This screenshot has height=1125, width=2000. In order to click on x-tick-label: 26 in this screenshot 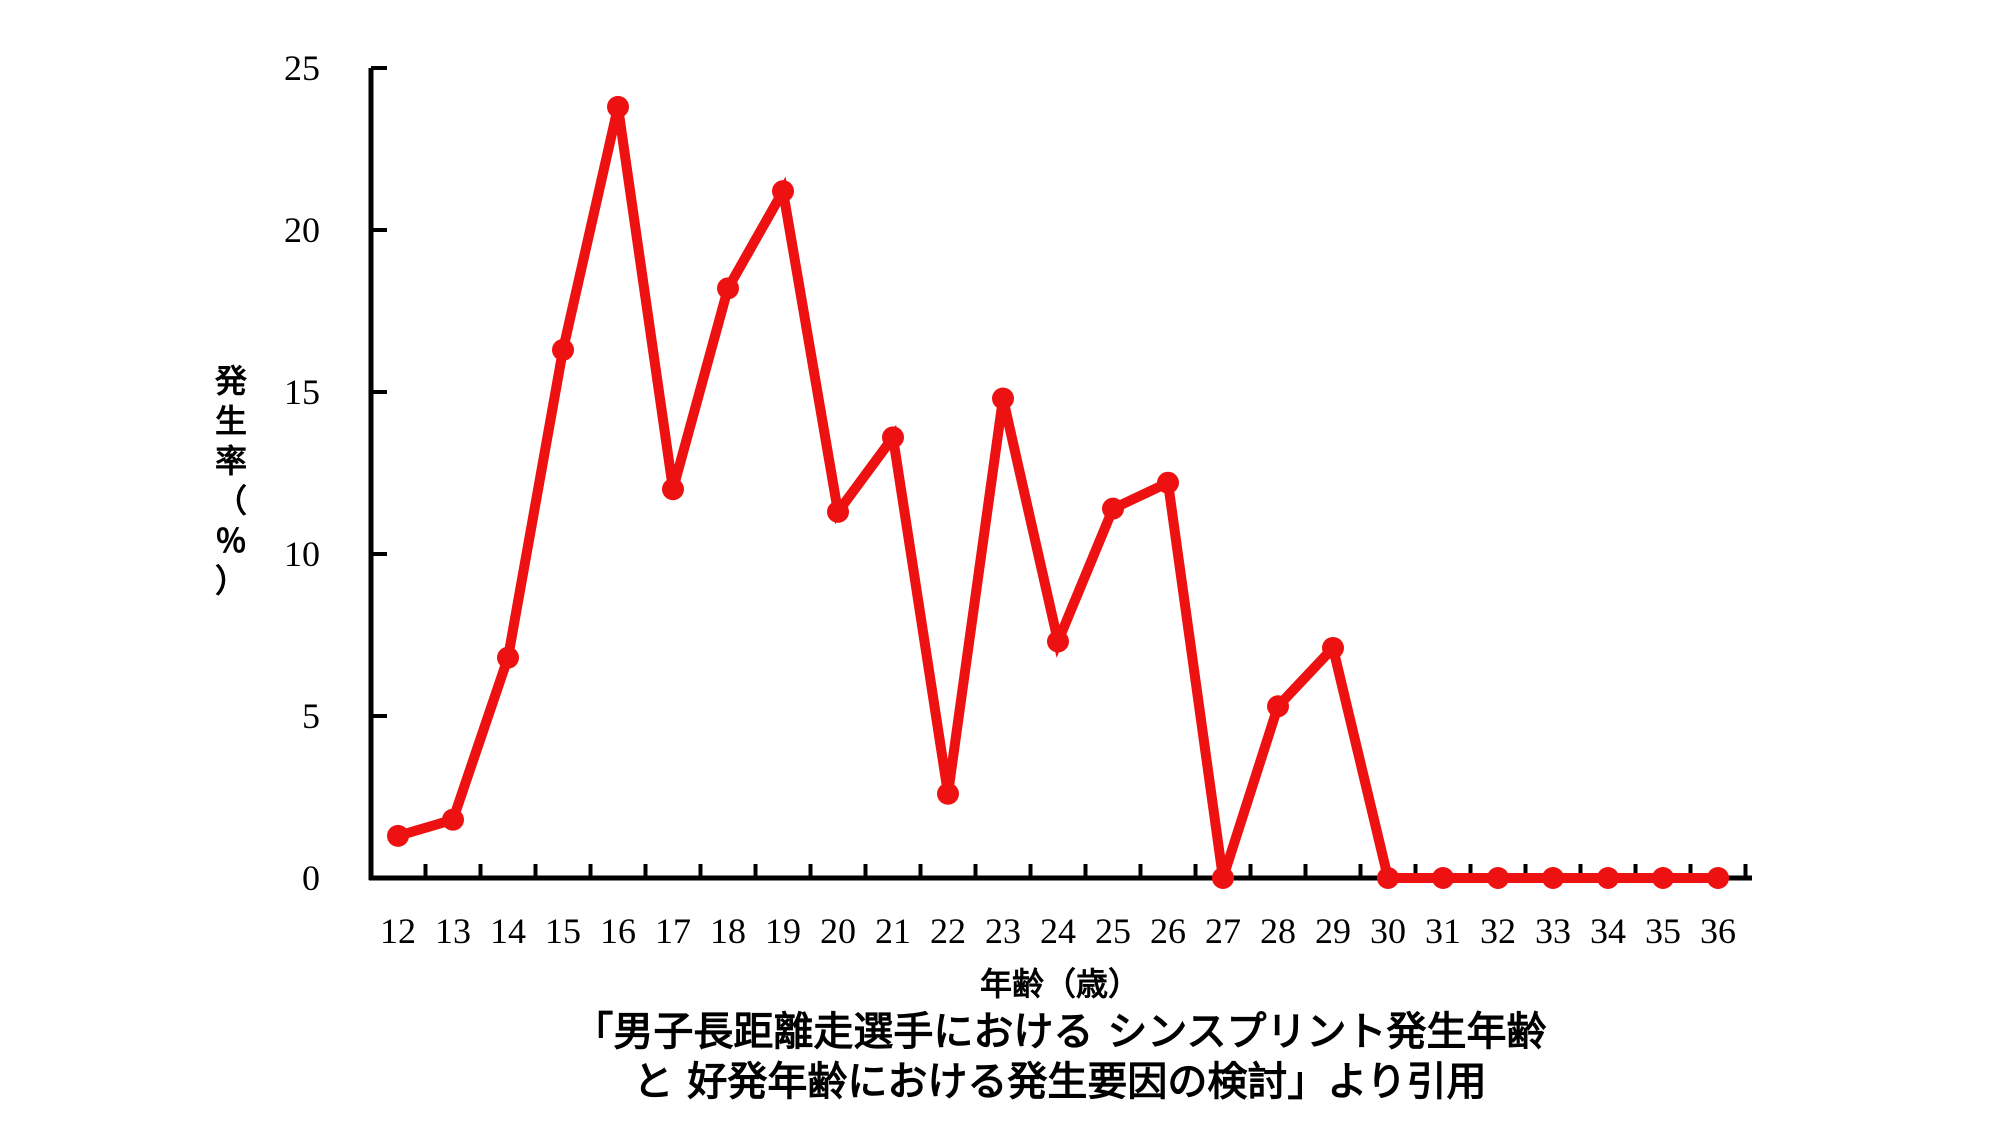, I will do `click(1168, 931)`.